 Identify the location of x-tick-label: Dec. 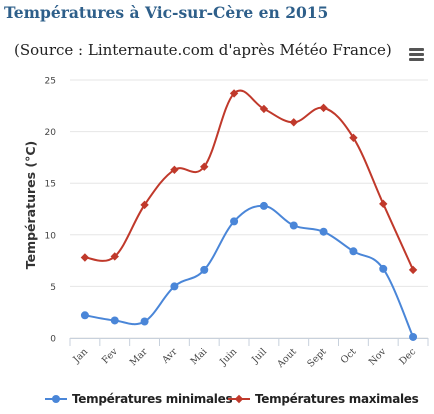
(407, 356).